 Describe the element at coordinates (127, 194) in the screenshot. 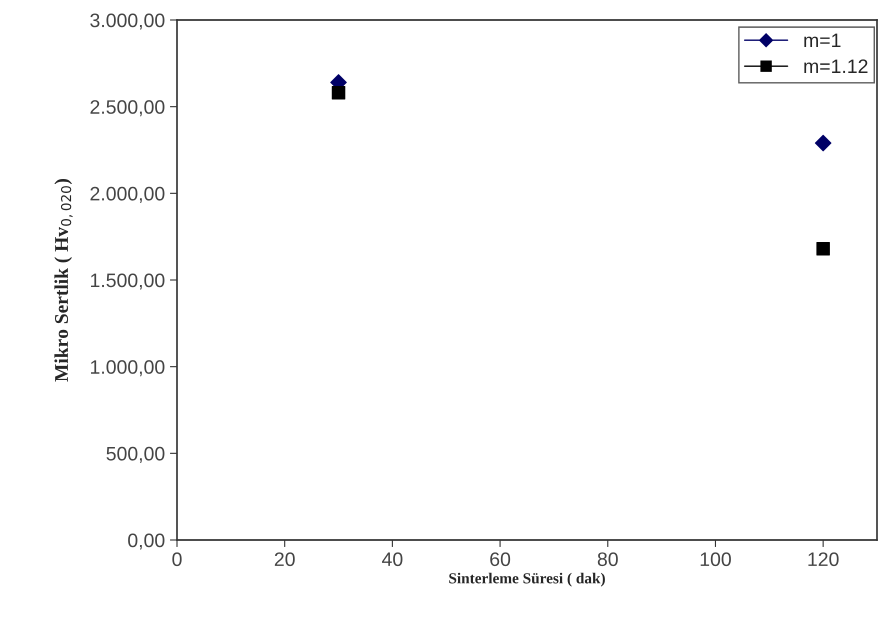

I see `y-tick-label: 2.000,00` at that location.